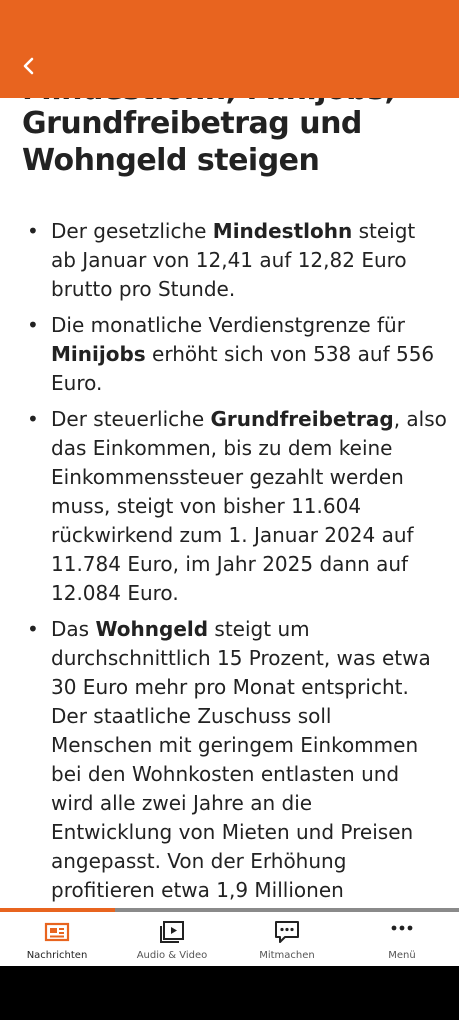  Describe the element at coordinates (255, 289) in the screenshot. I see `text-line: brutto pro Stunde.` at that location.